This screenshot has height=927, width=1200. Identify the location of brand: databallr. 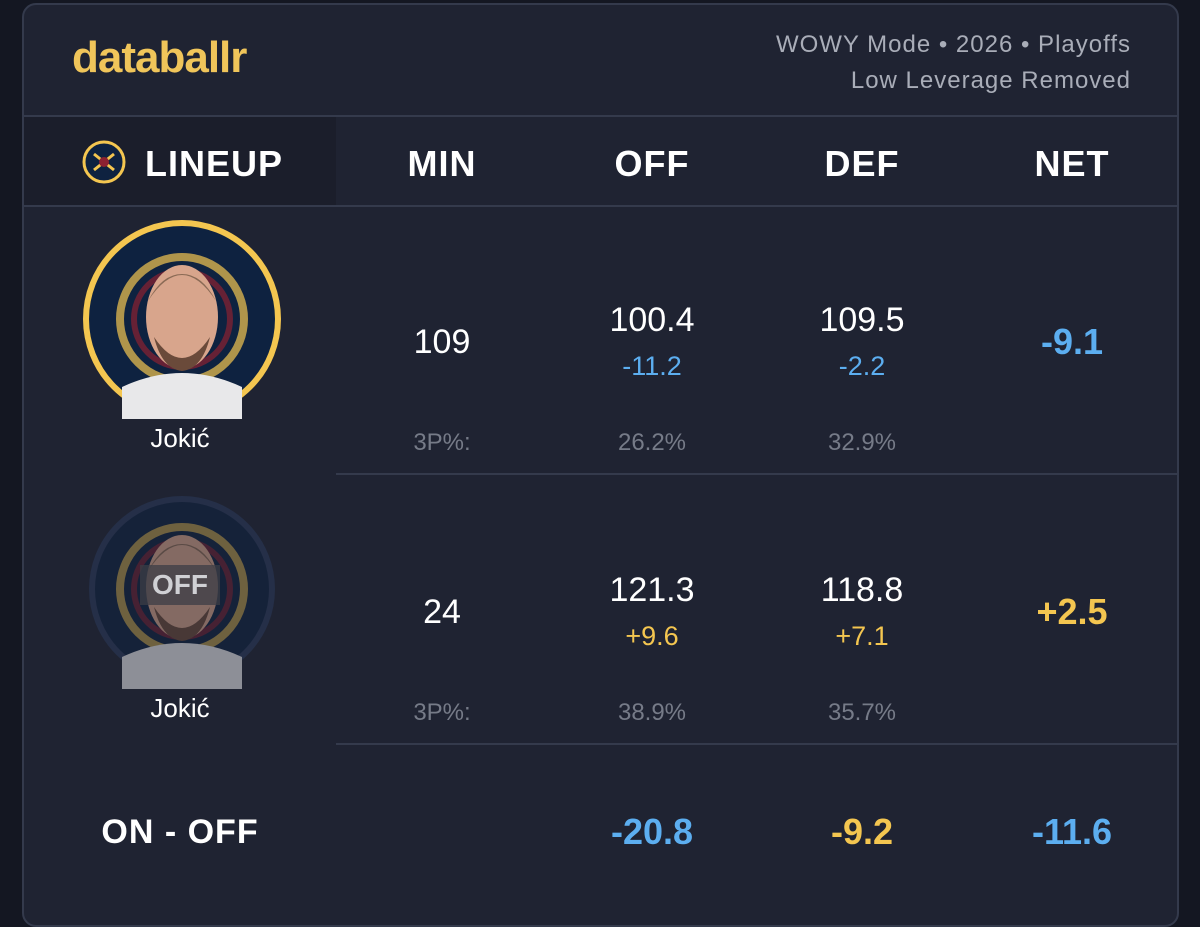
(159, 57).